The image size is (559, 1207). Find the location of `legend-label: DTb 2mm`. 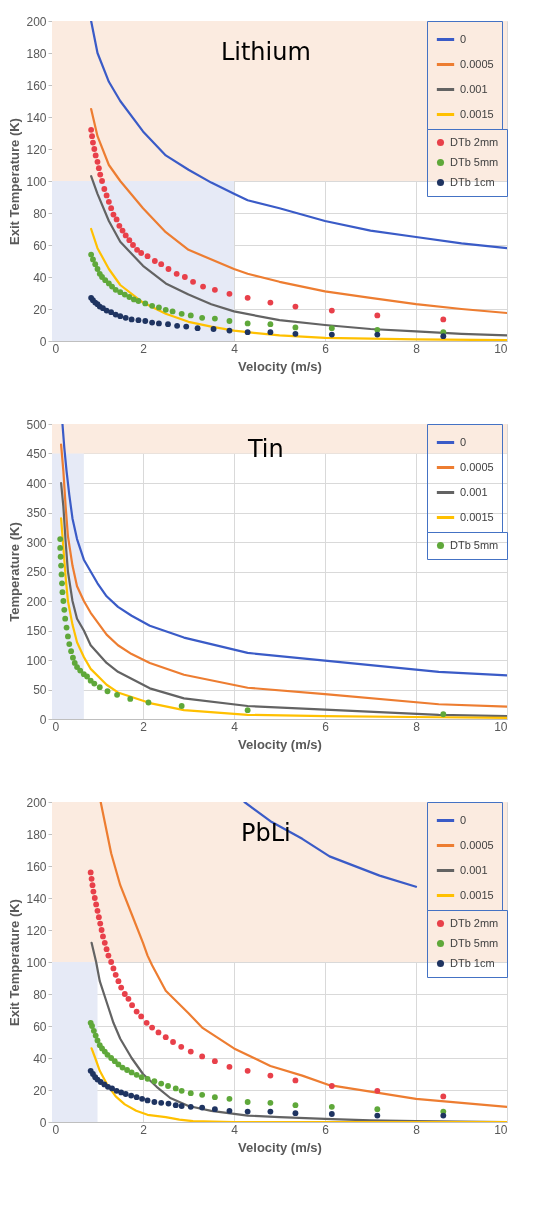

legend-label: DTb 2mm is located at coordinates (474, 922).